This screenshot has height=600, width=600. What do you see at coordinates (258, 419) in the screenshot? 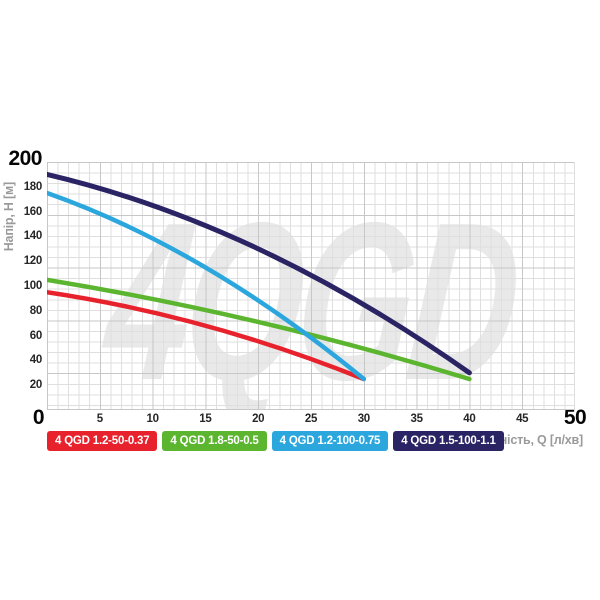
I see `x-tick-label: 20` at bounding box center [258, 419].